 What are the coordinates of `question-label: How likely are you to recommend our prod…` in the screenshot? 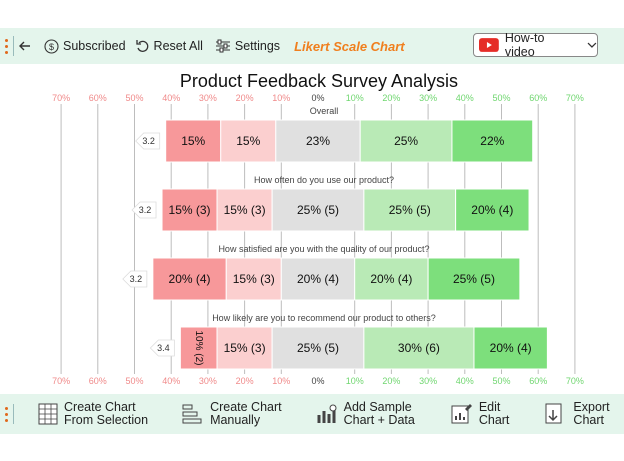 It's located at (324, 318).